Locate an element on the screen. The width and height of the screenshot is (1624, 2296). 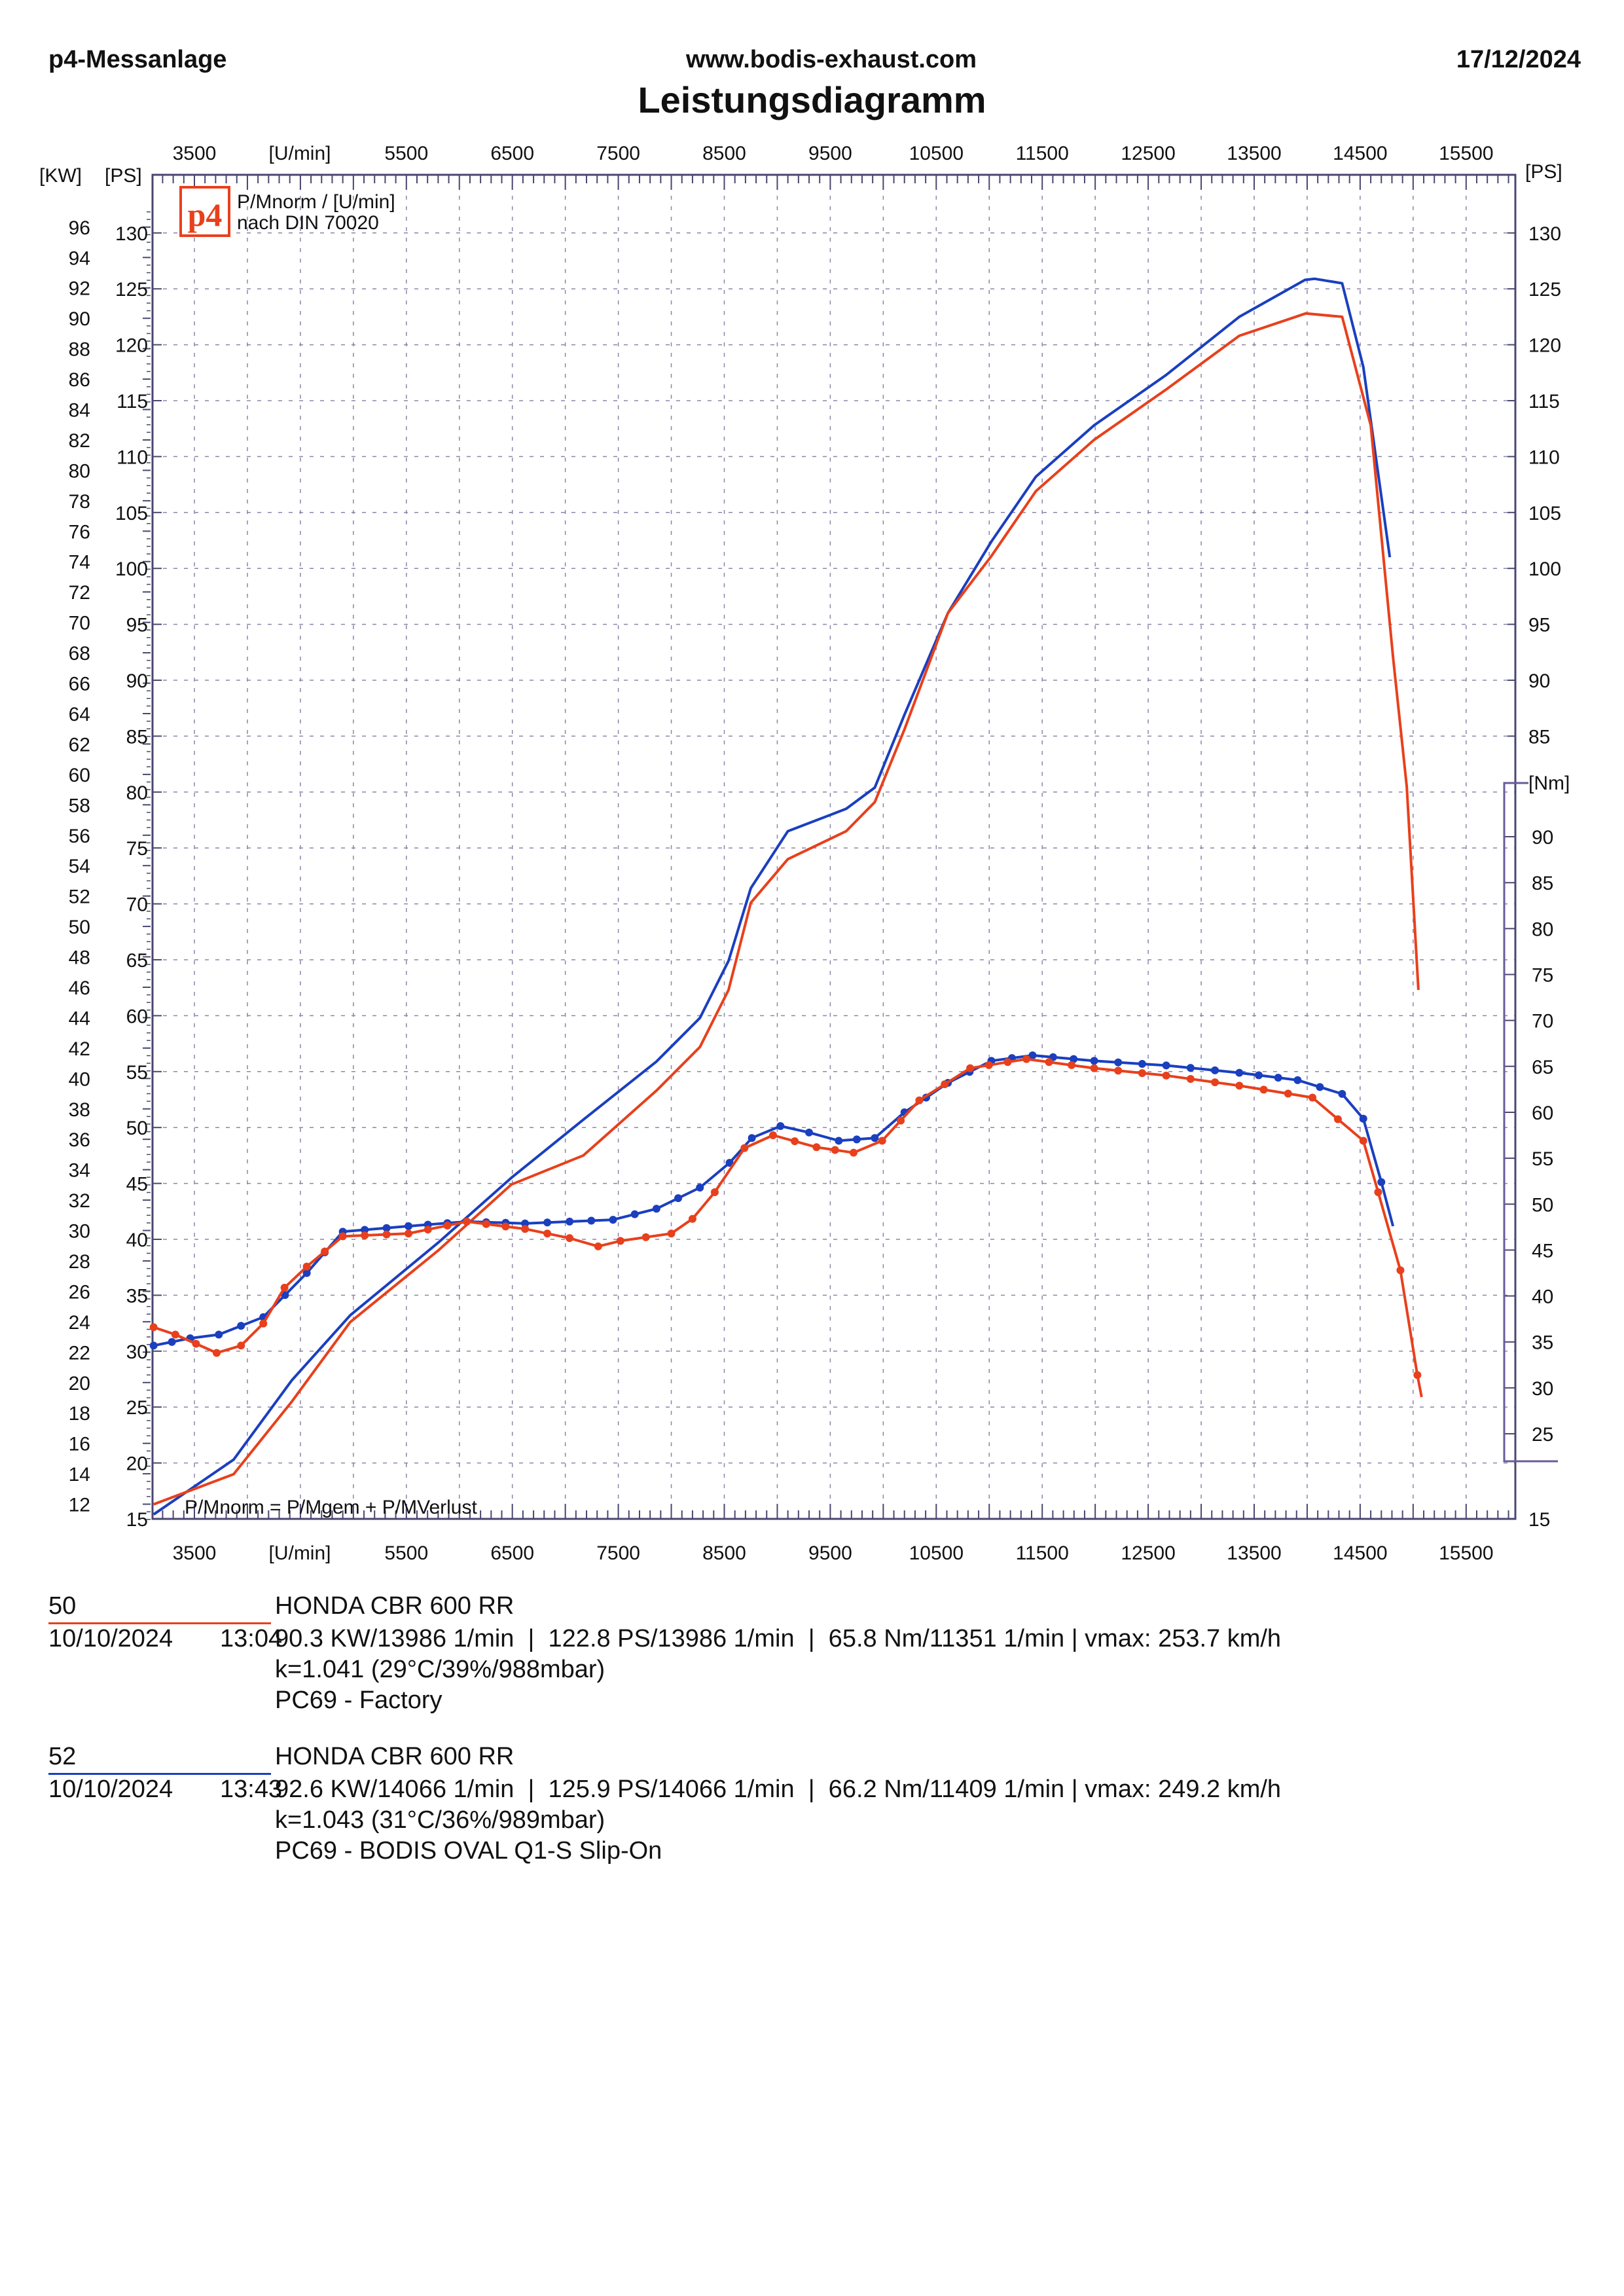
ps-tick-label: 105 is located at coordinates (131, 513).